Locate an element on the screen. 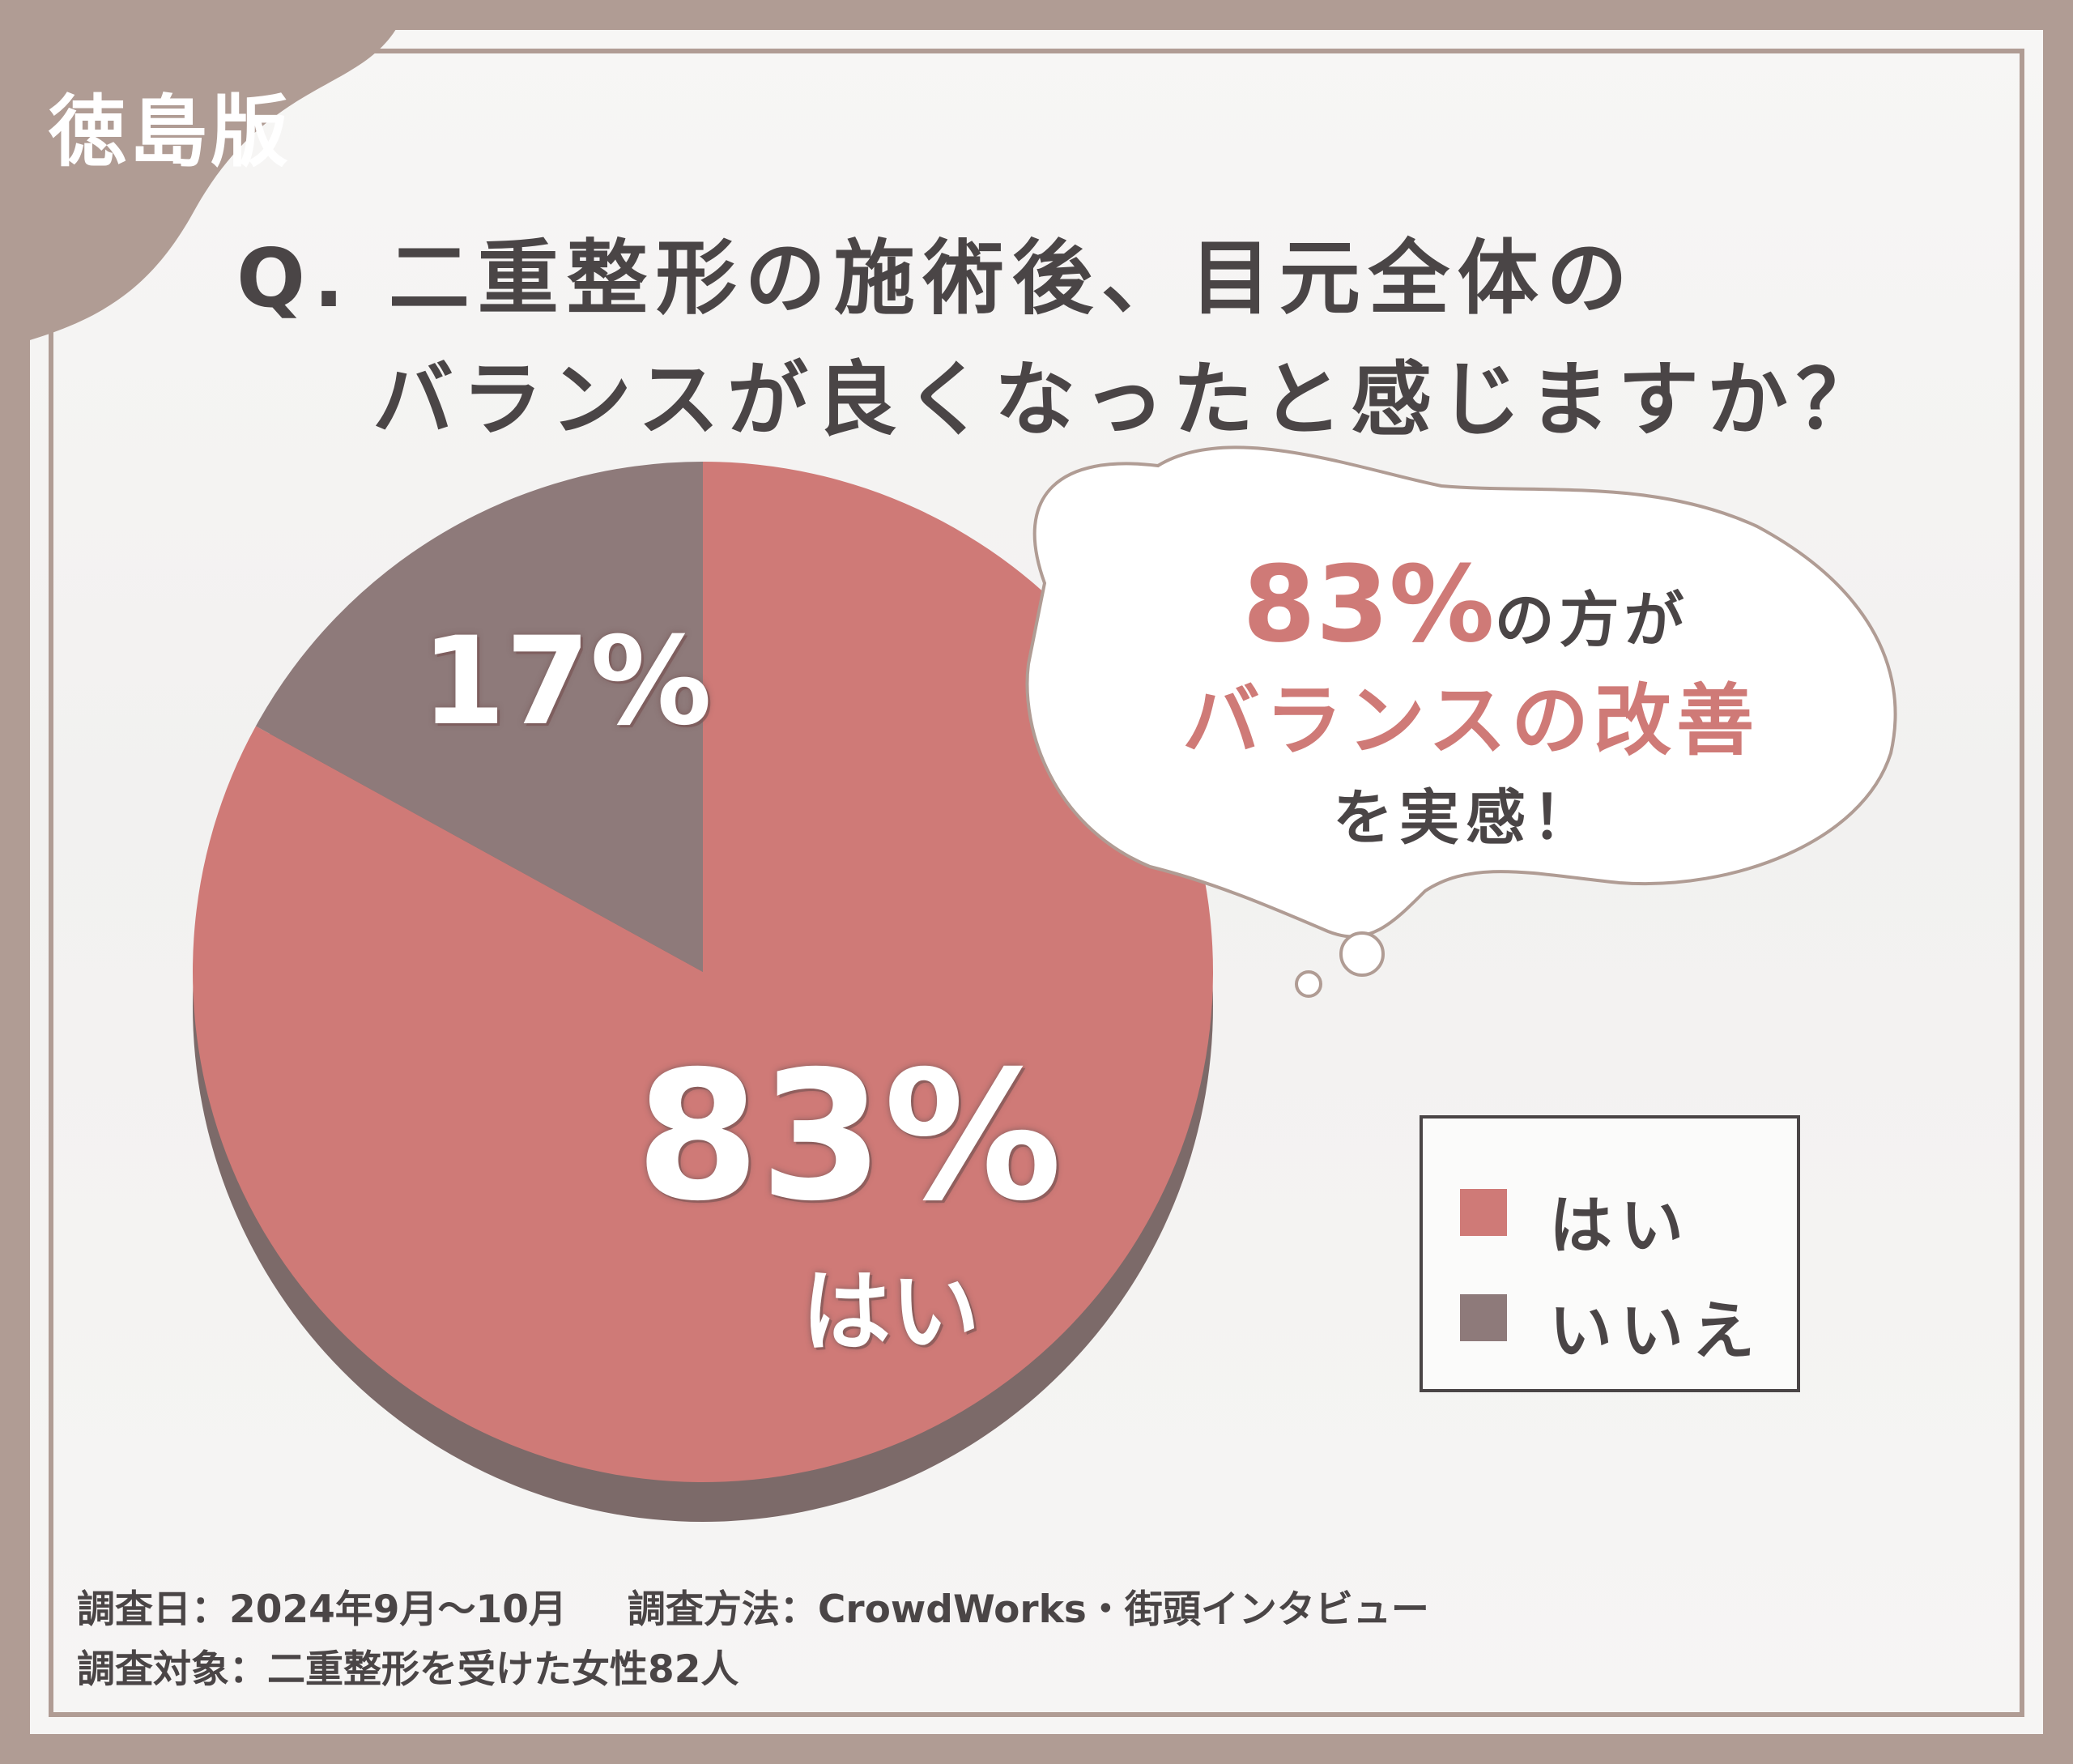 The image size is (2073, 1764). legend-label-yes: はい is located at coordinates (1621, 1226).